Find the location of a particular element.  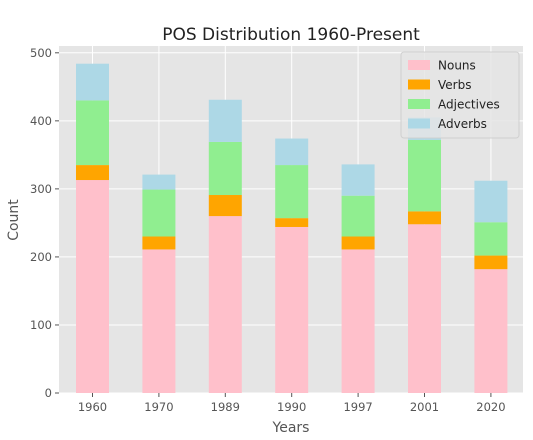

legend-label-verbs: Verbs is located at coordinates (454, 85).